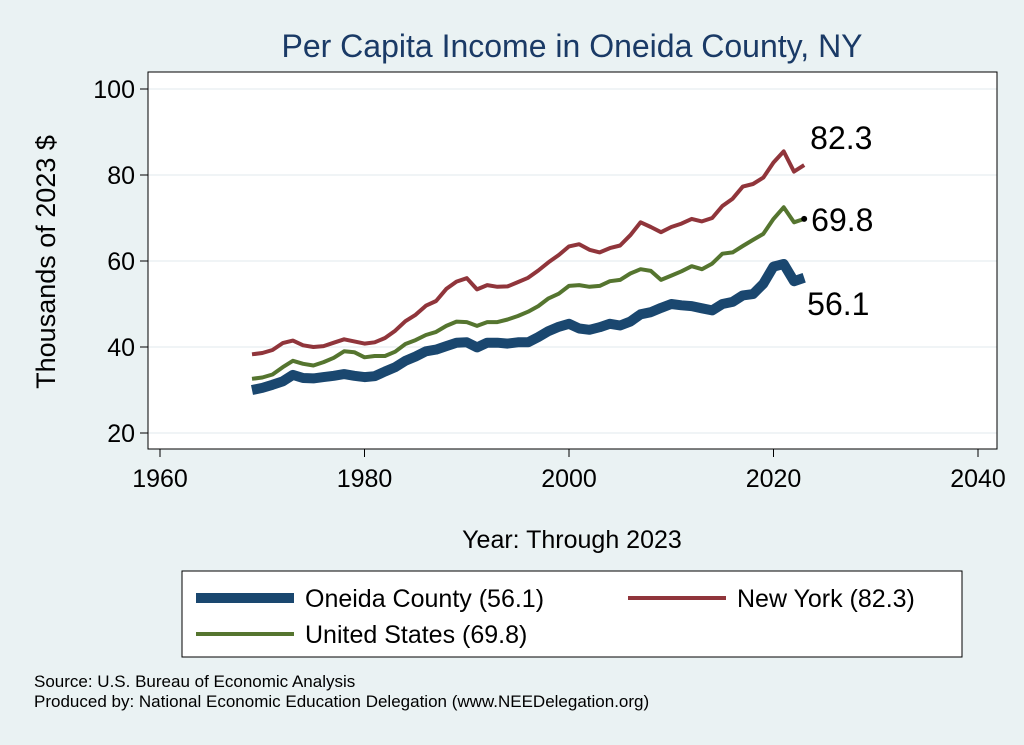 The image size is (1024, 745). I want to click on x-tick-label: 2000, so click(569, 479).